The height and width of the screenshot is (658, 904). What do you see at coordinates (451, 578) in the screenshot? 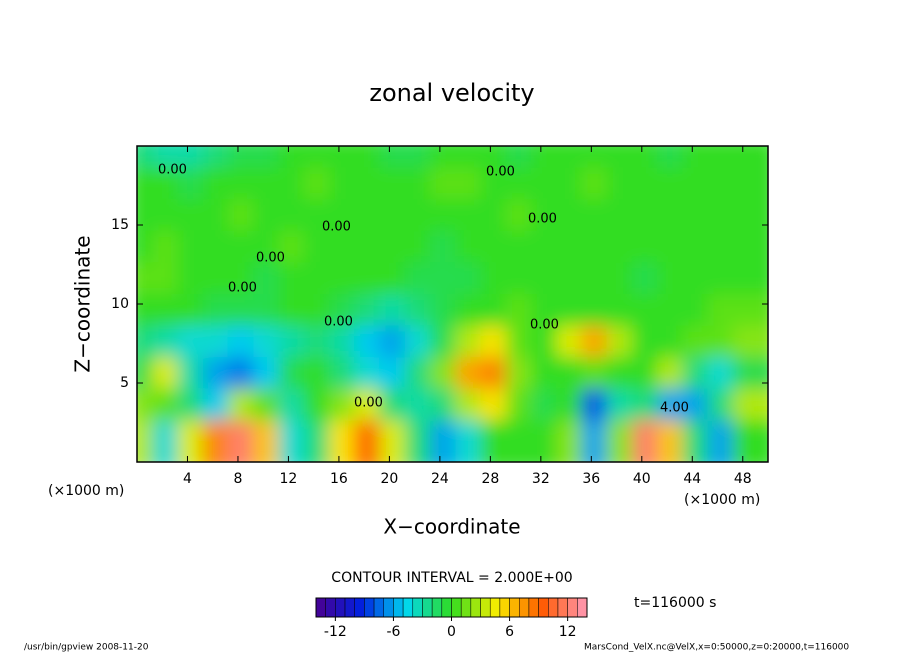
I see `contour-interval: CONTOUR INTERVAL = 2.000E+00` at bounding box center [451, 578].